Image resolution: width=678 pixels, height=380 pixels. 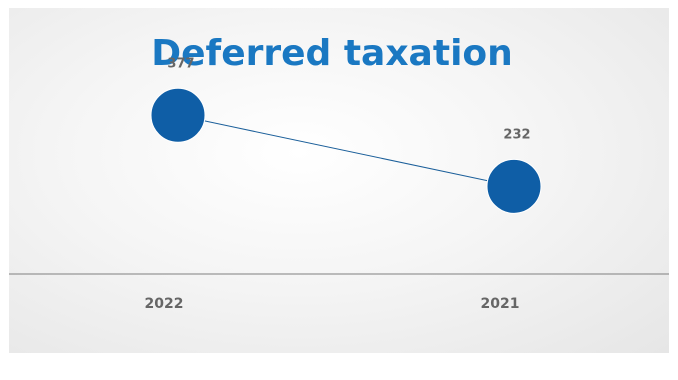 What do you see at coordinates (514, 186) in the screenshot?
I see `data-point-2021` at bounding box center [514, 186].